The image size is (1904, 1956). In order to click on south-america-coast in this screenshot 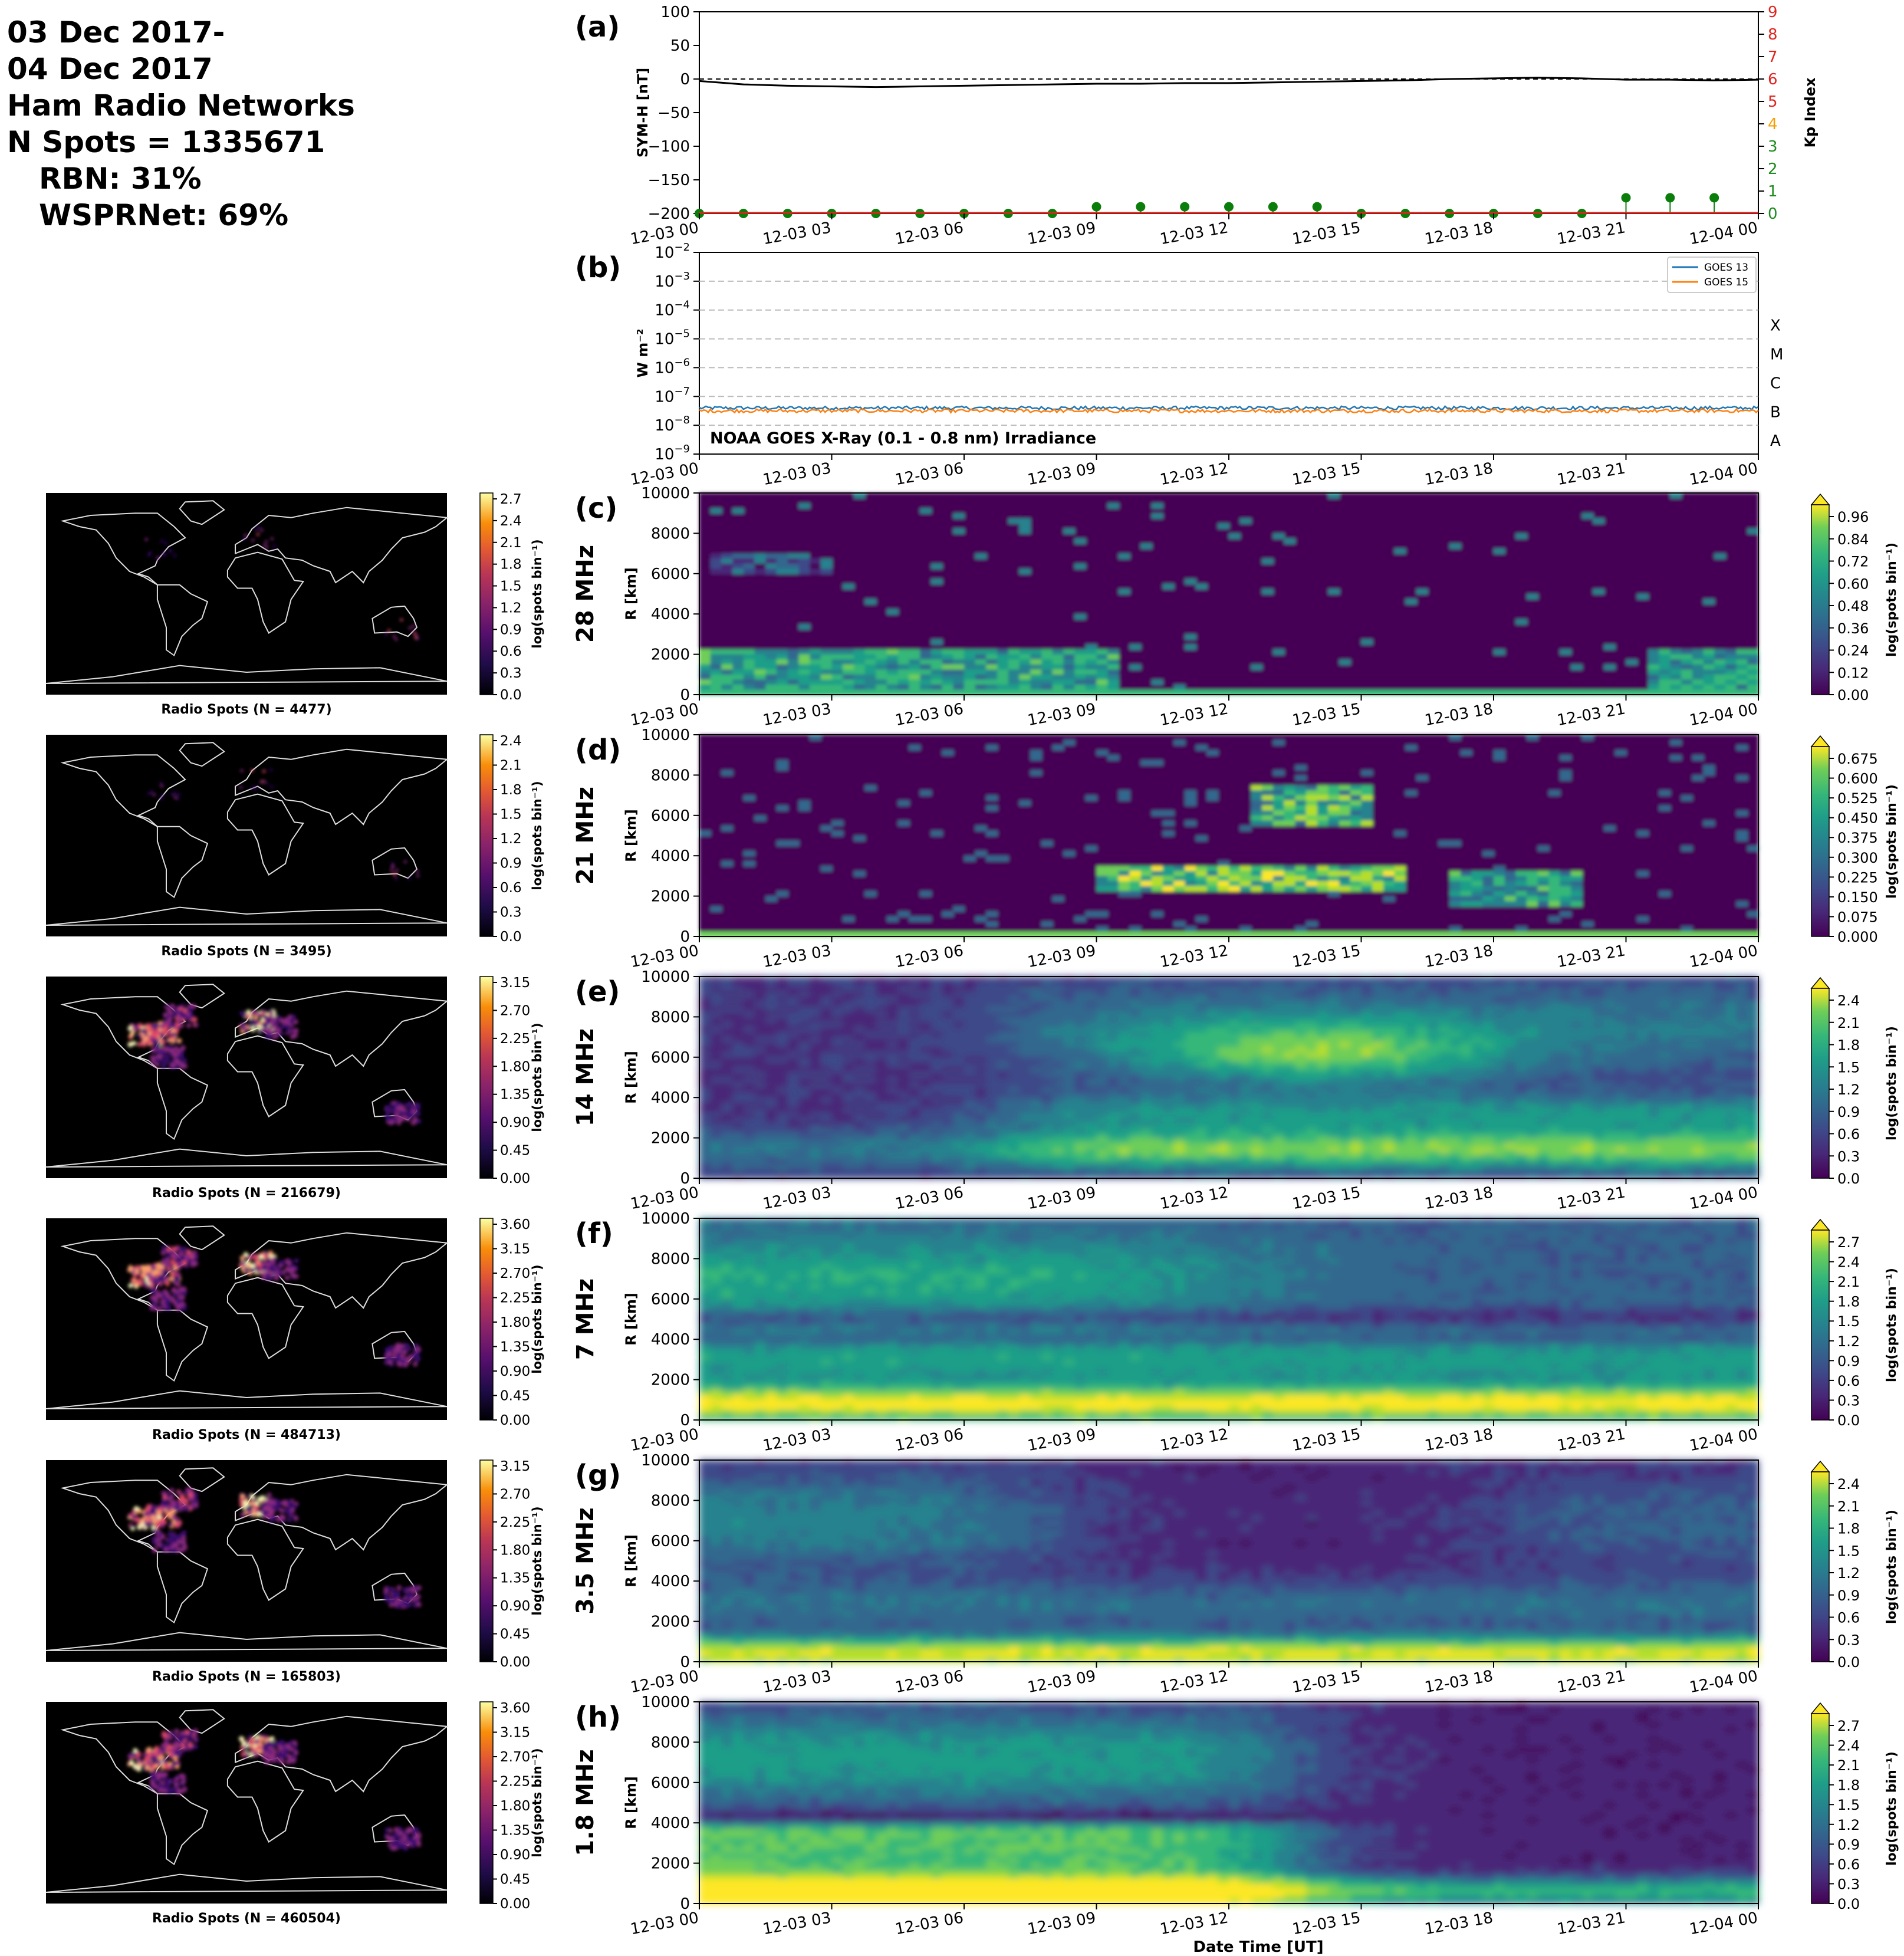, I will do `click(182, 1588)`.